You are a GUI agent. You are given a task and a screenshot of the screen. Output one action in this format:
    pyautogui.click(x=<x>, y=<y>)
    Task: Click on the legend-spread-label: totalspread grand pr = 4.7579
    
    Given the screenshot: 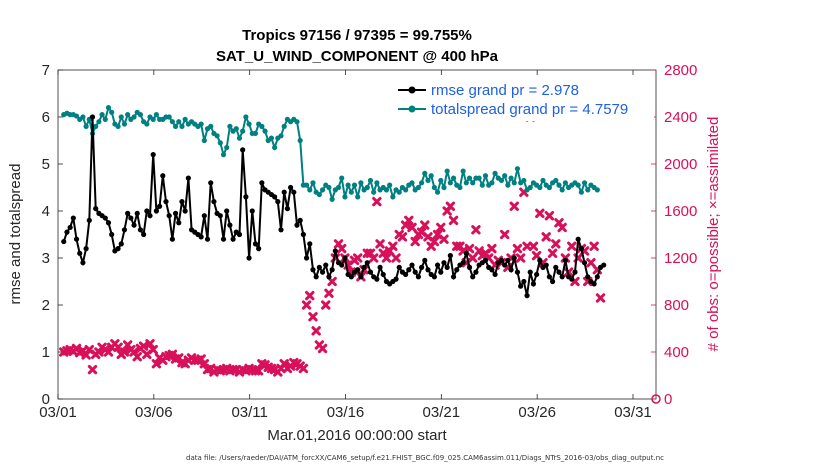 What is the action you would take?
    pyautogui.click(x=529, y=109)
    